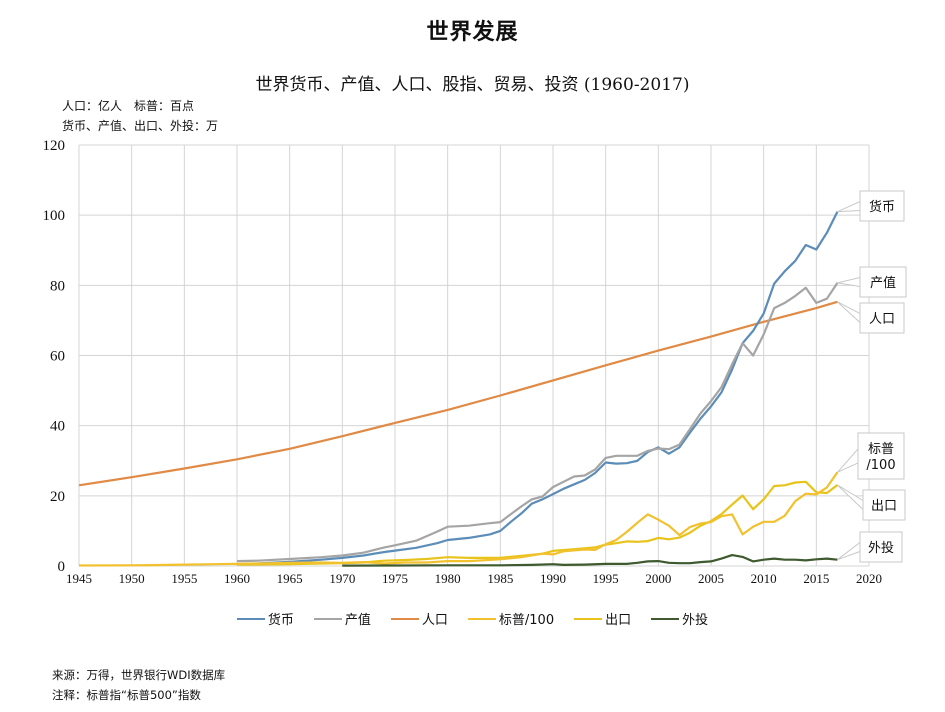  Describe the element at coordinates (764, 578) in the screenshot. I see `x-tick-label: 2010` at that location.